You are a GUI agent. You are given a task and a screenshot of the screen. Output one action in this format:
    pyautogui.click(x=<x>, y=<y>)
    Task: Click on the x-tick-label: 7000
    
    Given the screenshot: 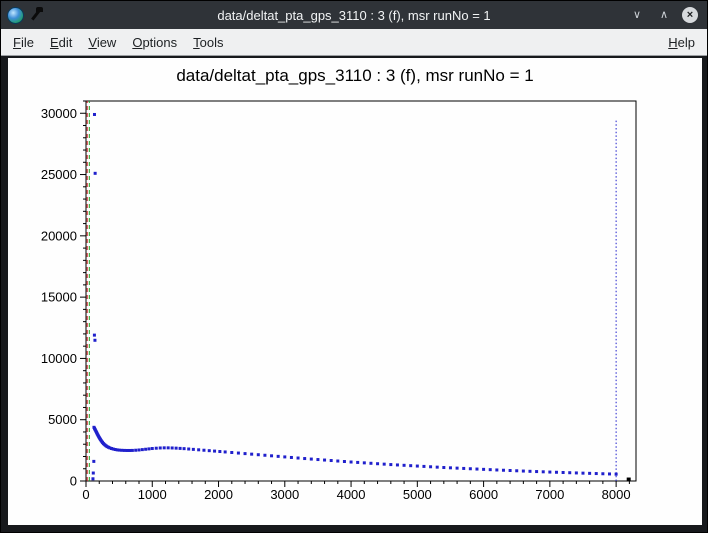 What is the action you would take?
    pyautogui.click(x=549, y=494)
    